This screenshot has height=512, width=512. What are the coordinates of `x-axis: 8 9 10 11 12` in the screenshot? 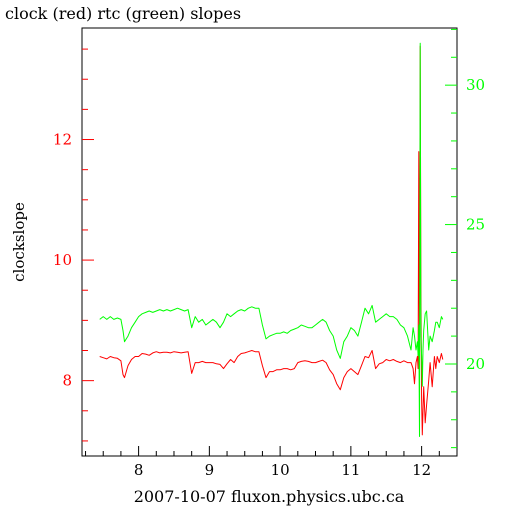 It's located at (271, 462).